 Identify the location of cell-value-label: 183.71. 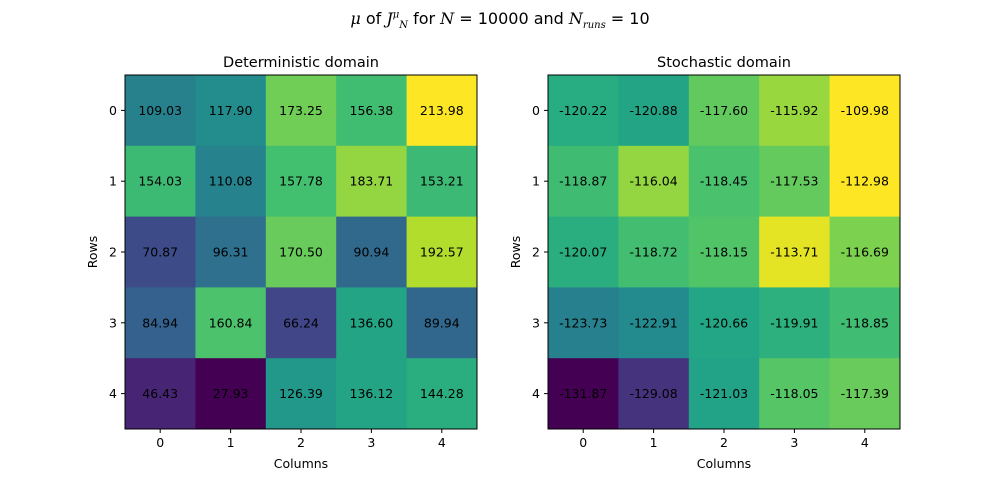
(372, 181).